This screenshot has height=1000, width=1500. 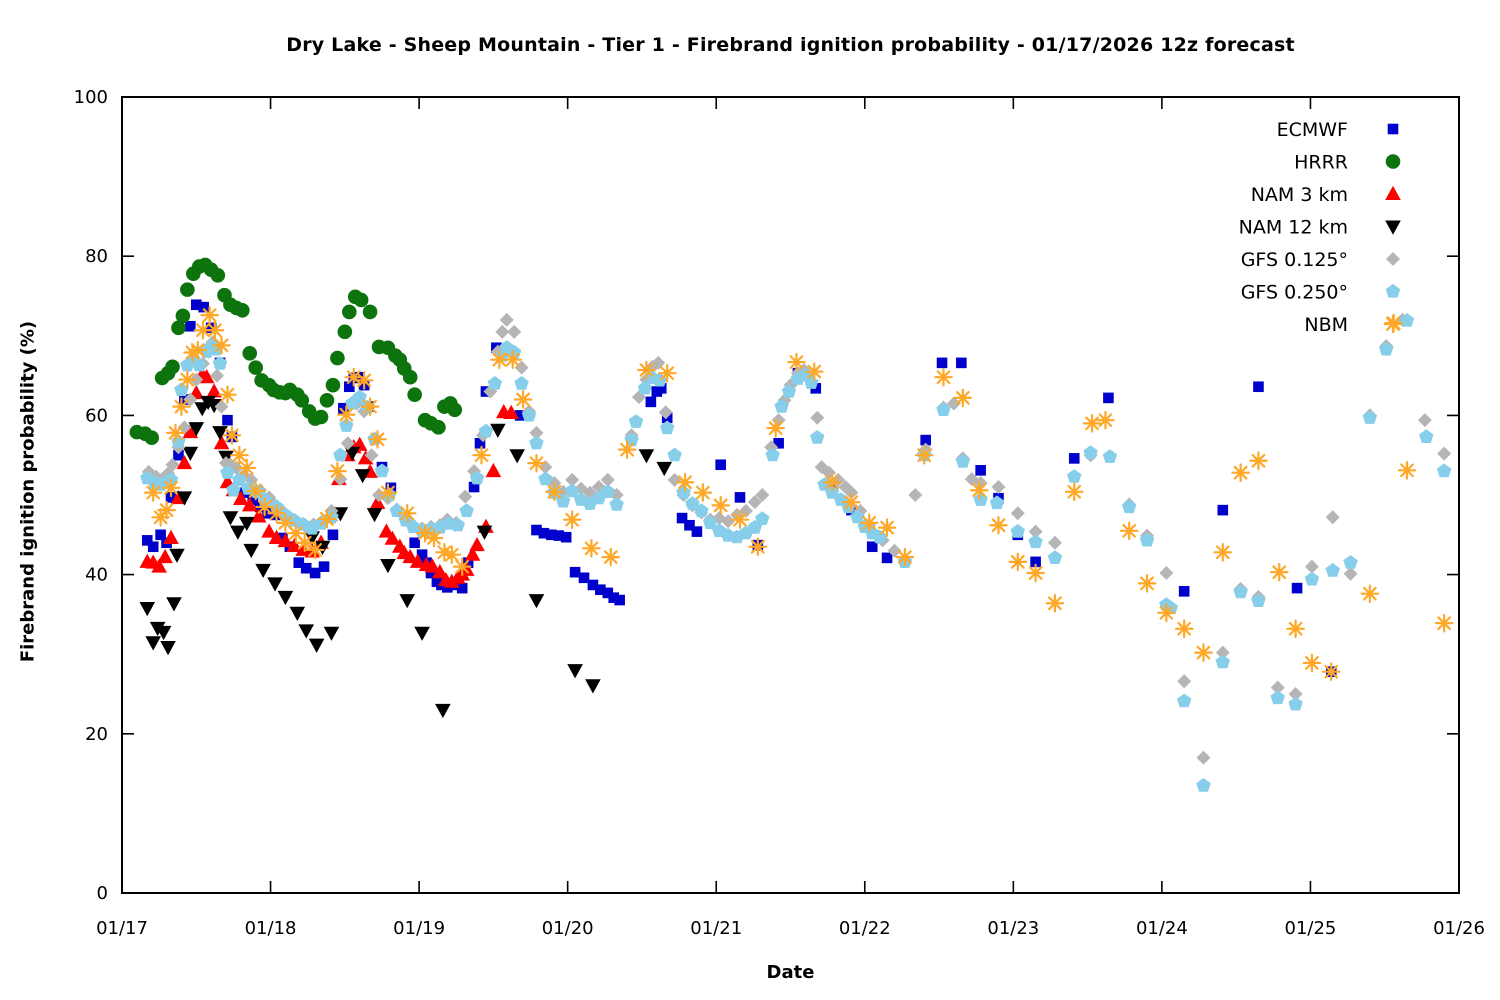 I want to click on legend-marker-pentagon-icon, so click(x=1393, y=290).